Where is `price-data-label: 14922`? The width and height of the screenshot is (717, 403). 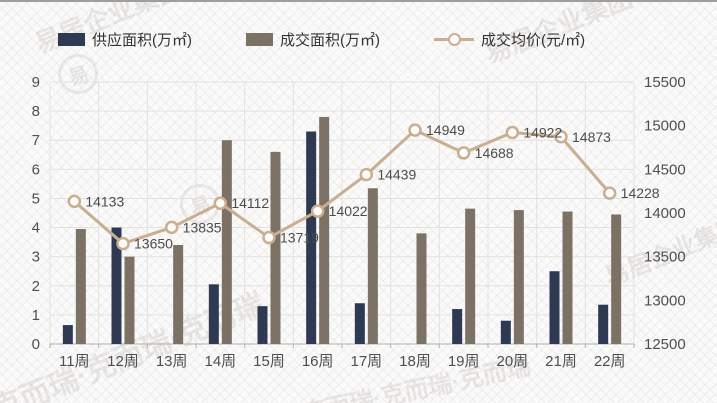 price-data-label: 14922 is located at coordinates (542, 132).